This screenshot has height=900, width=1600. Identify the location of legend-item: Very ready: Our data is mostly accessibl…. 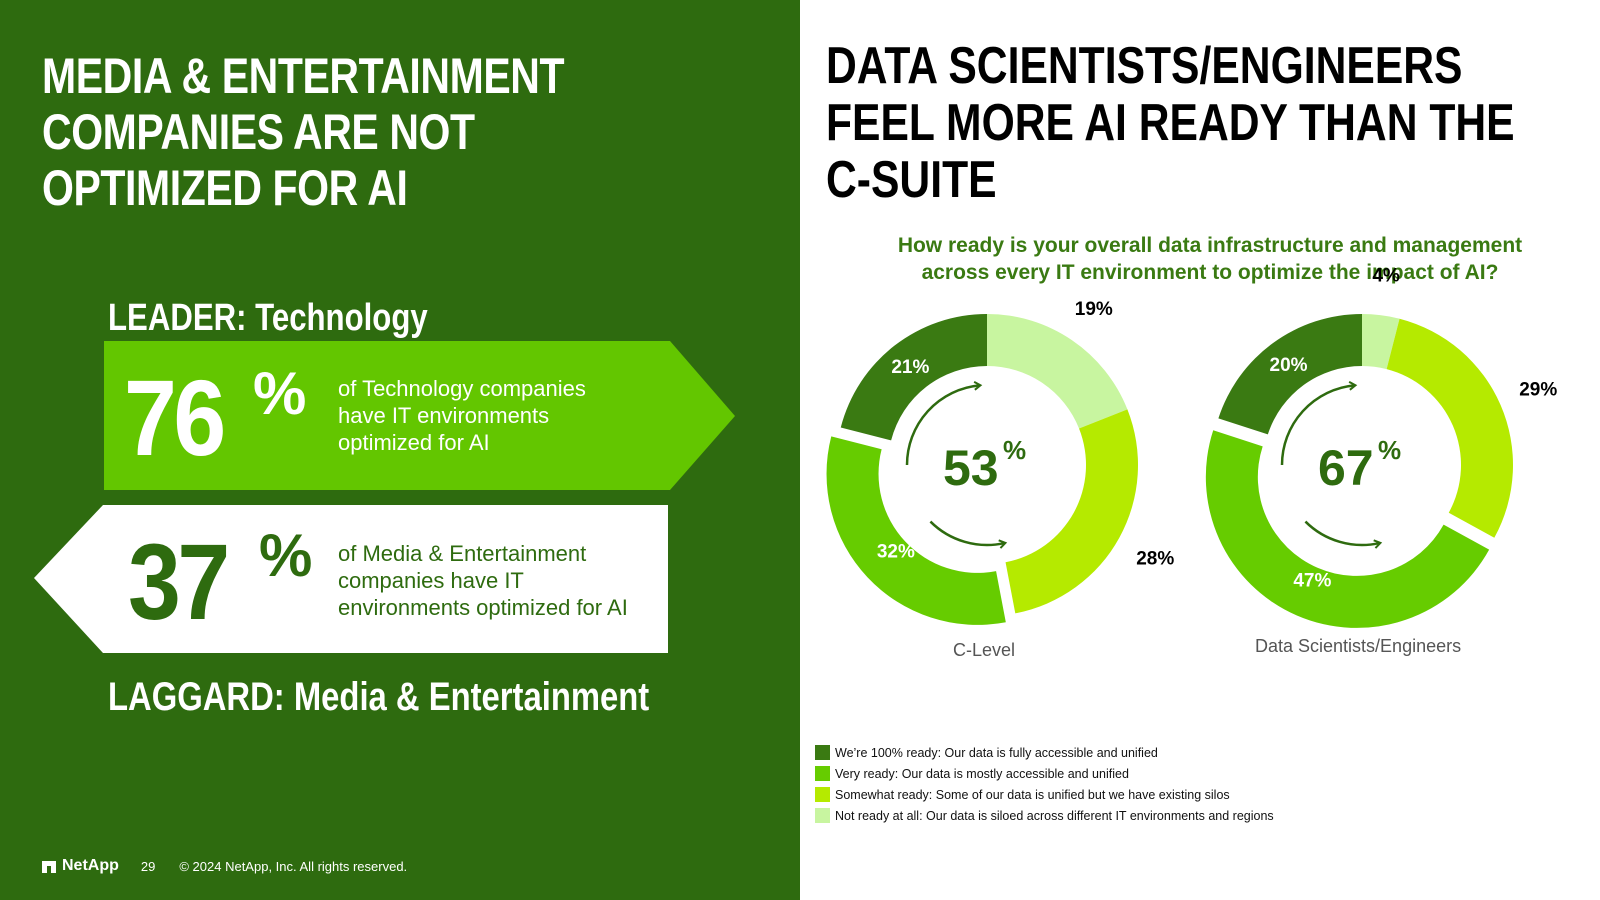
(1044, 773).